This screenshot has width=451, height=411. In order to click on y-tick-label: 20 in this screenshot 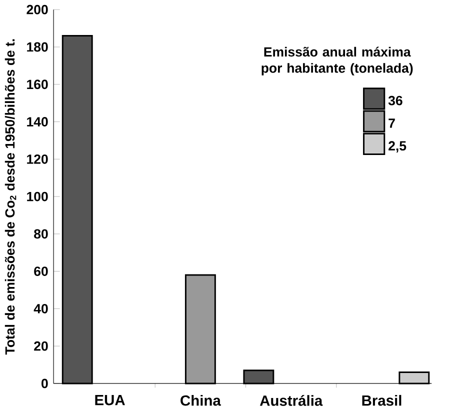, I will do `click(41, 346)`.